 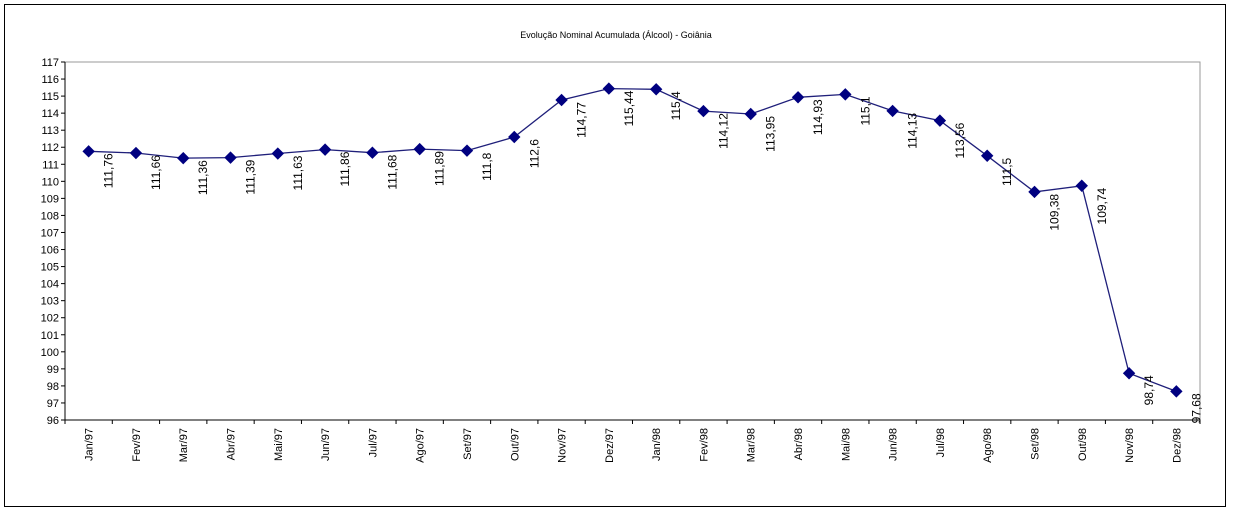 I want to click on x-tick-label: Out/98, so click(x=1083, y=444).